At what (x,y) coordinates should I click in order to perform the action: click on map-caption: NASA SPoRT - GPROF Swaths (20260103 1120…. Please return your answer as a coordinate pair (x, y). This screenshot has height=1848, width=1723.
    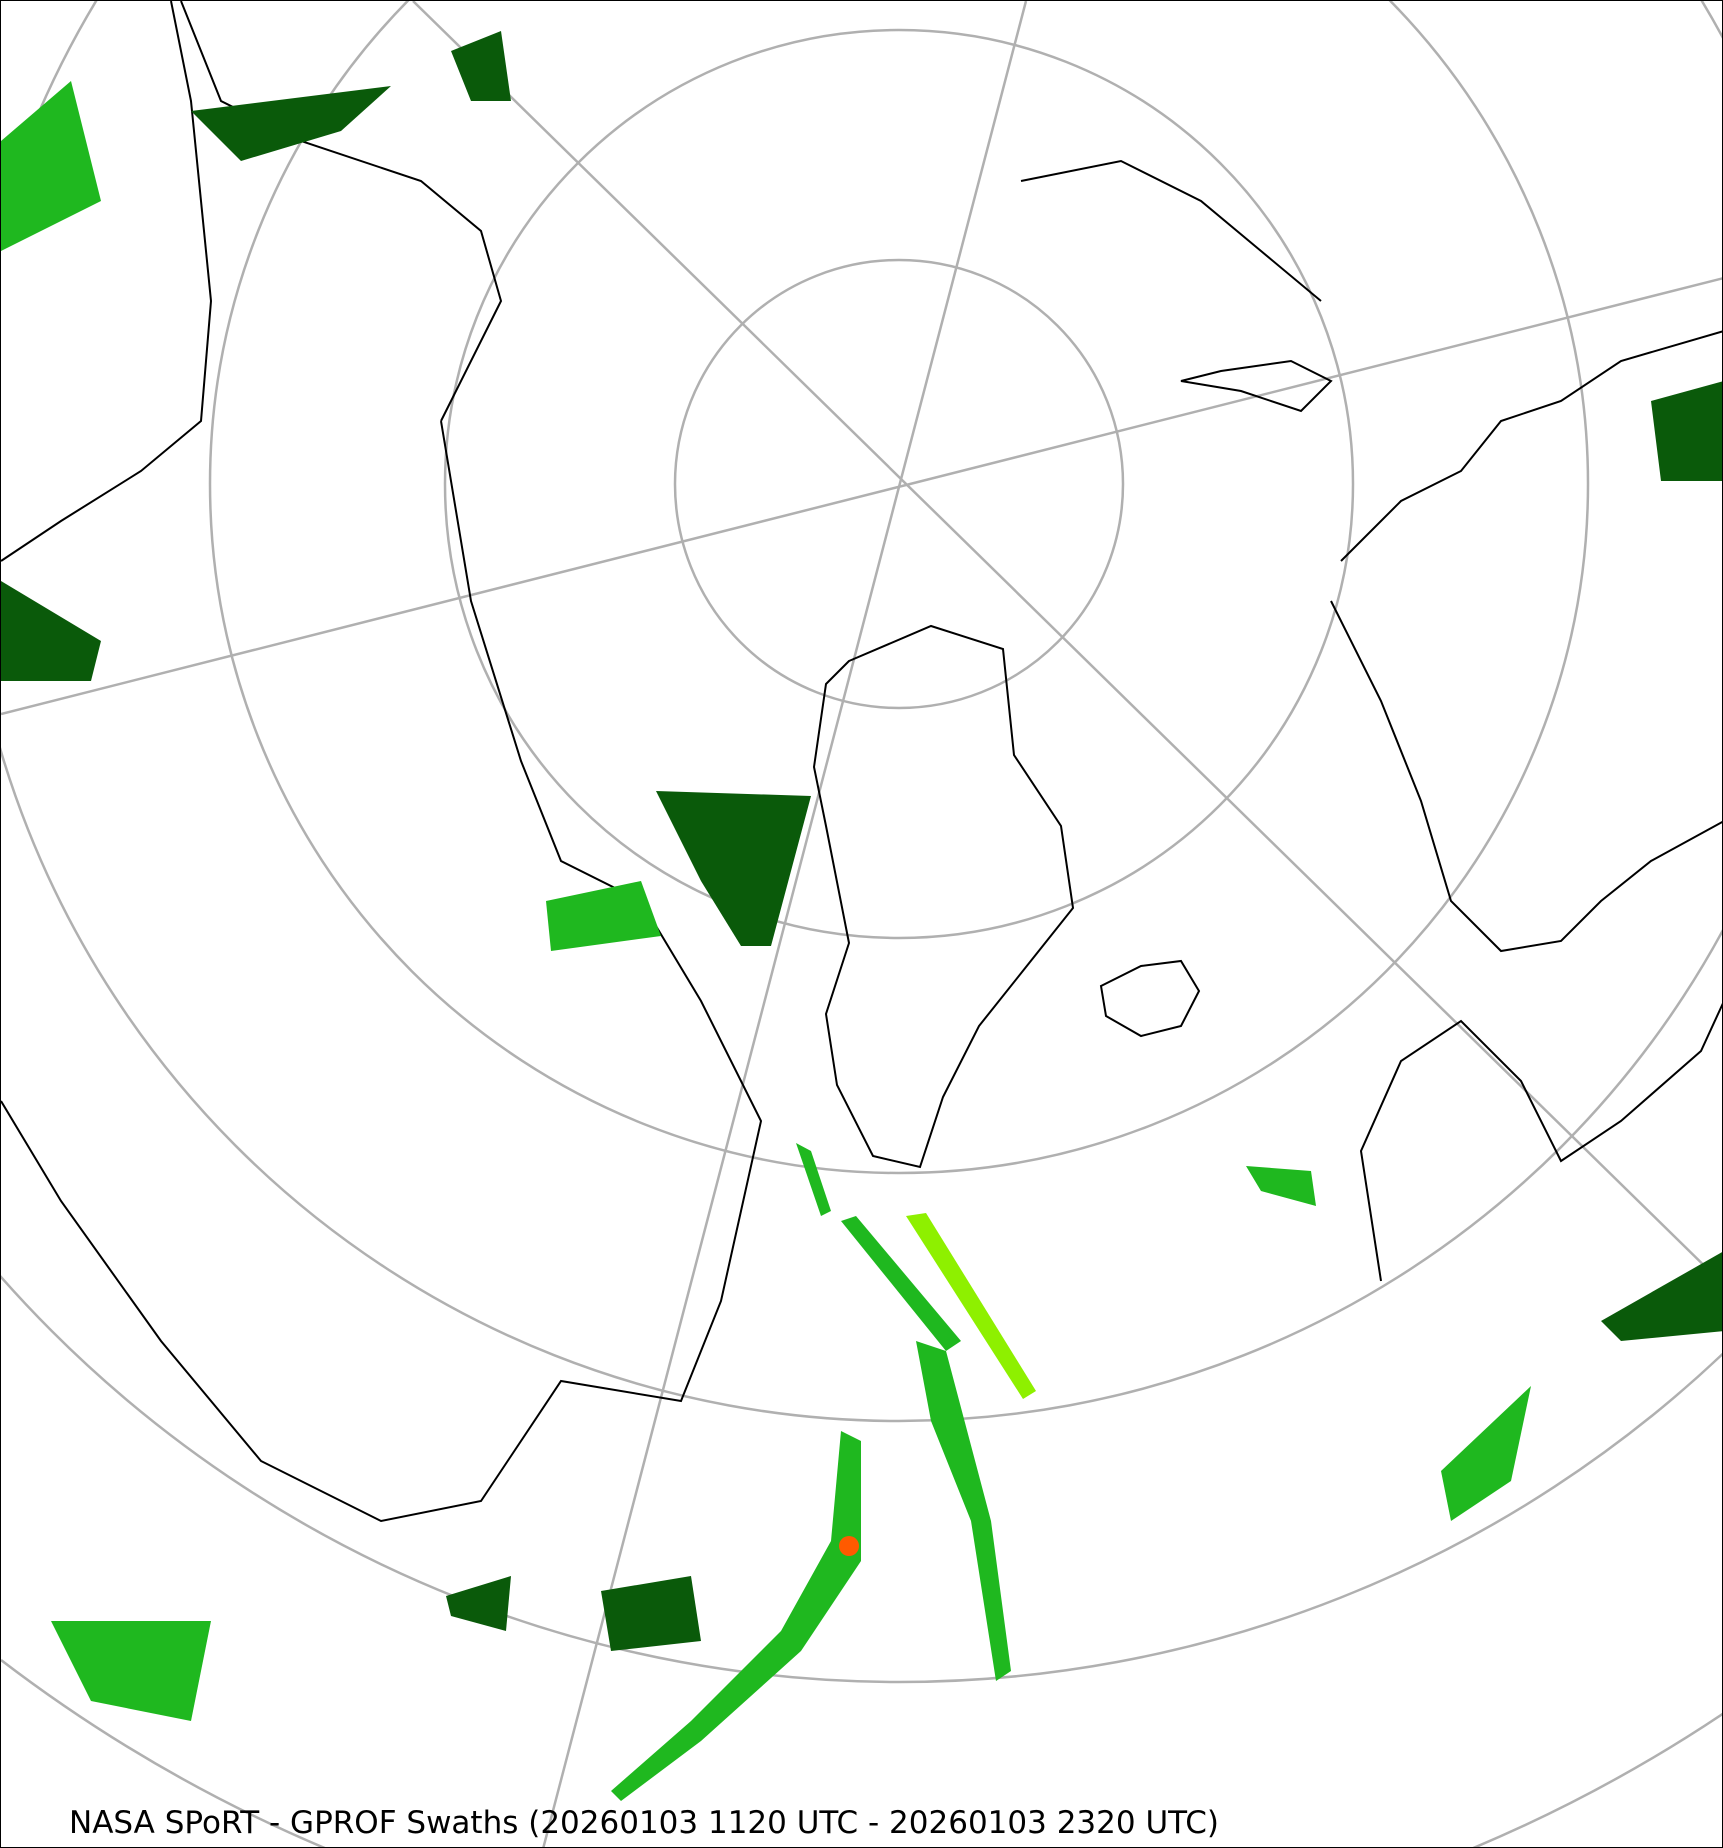
    Looking at the image, I should click on (644, 1823).